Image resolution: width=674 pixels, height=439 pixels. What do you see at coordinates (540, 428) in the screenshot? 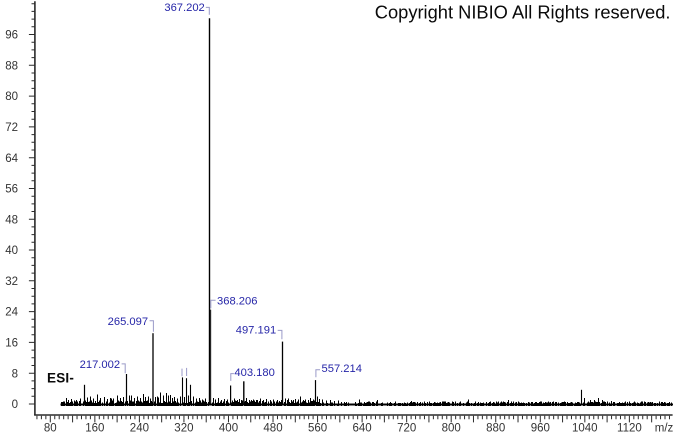
I see `svg-text: 960` at bounding box center [540, 428].